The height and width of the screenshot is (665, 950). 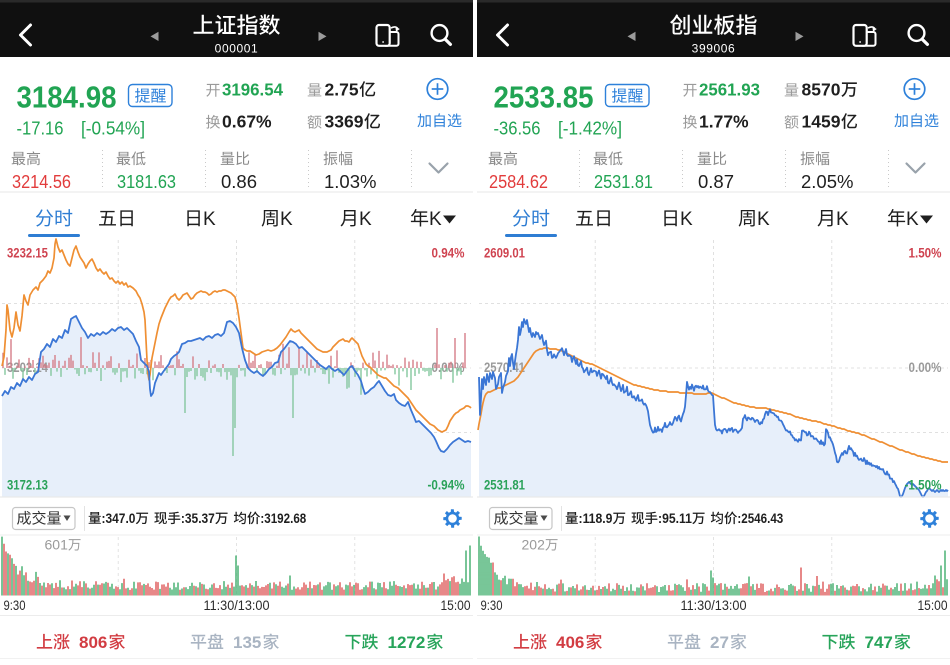 I want to click on svg-text: 2584.62, so click(x=518, y=181).